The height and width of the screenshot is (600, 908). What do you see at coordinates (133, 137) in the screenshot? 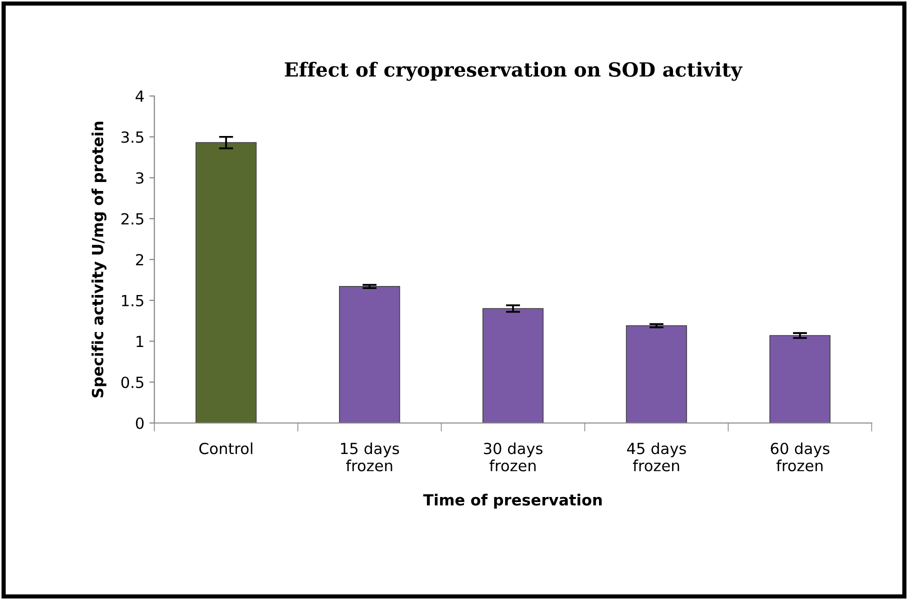
I see `y-tick-label: 3.5` at bounding box center [133, 137].